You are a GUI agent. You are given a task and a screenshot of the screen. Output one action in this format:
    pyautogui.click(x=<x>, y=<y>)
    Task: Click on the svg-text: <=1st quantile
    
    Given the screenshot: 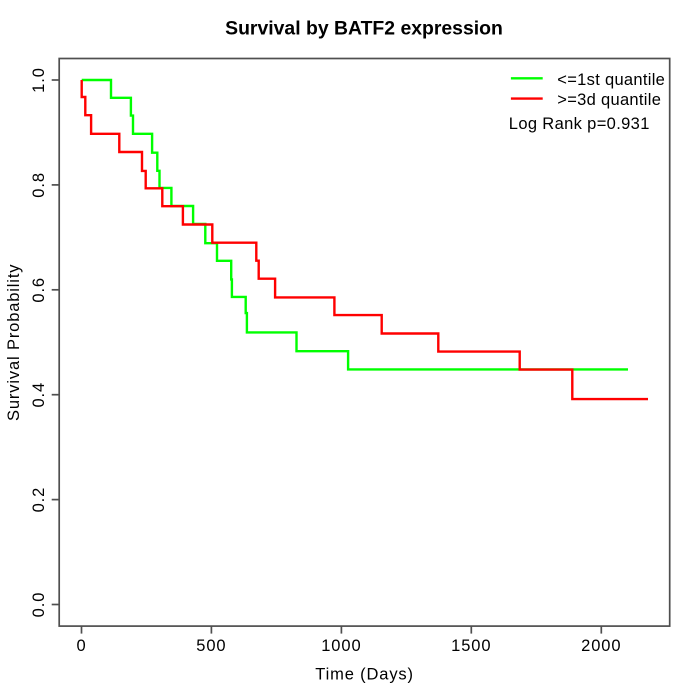 What is the action you would take?
    pyautogui.click(x=611, y=80)
    